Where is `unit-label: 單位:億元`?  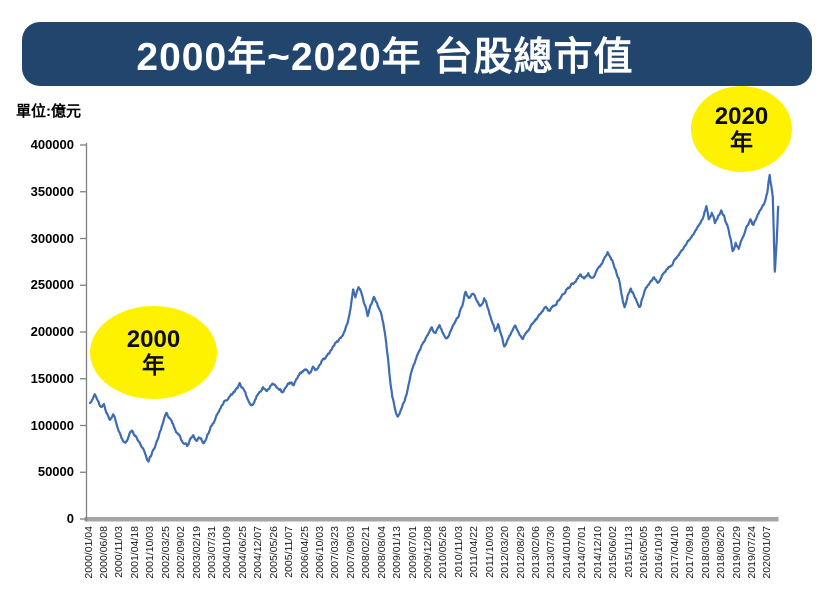
unit-label: 單位:億元 is located at coordinates (48, 111).